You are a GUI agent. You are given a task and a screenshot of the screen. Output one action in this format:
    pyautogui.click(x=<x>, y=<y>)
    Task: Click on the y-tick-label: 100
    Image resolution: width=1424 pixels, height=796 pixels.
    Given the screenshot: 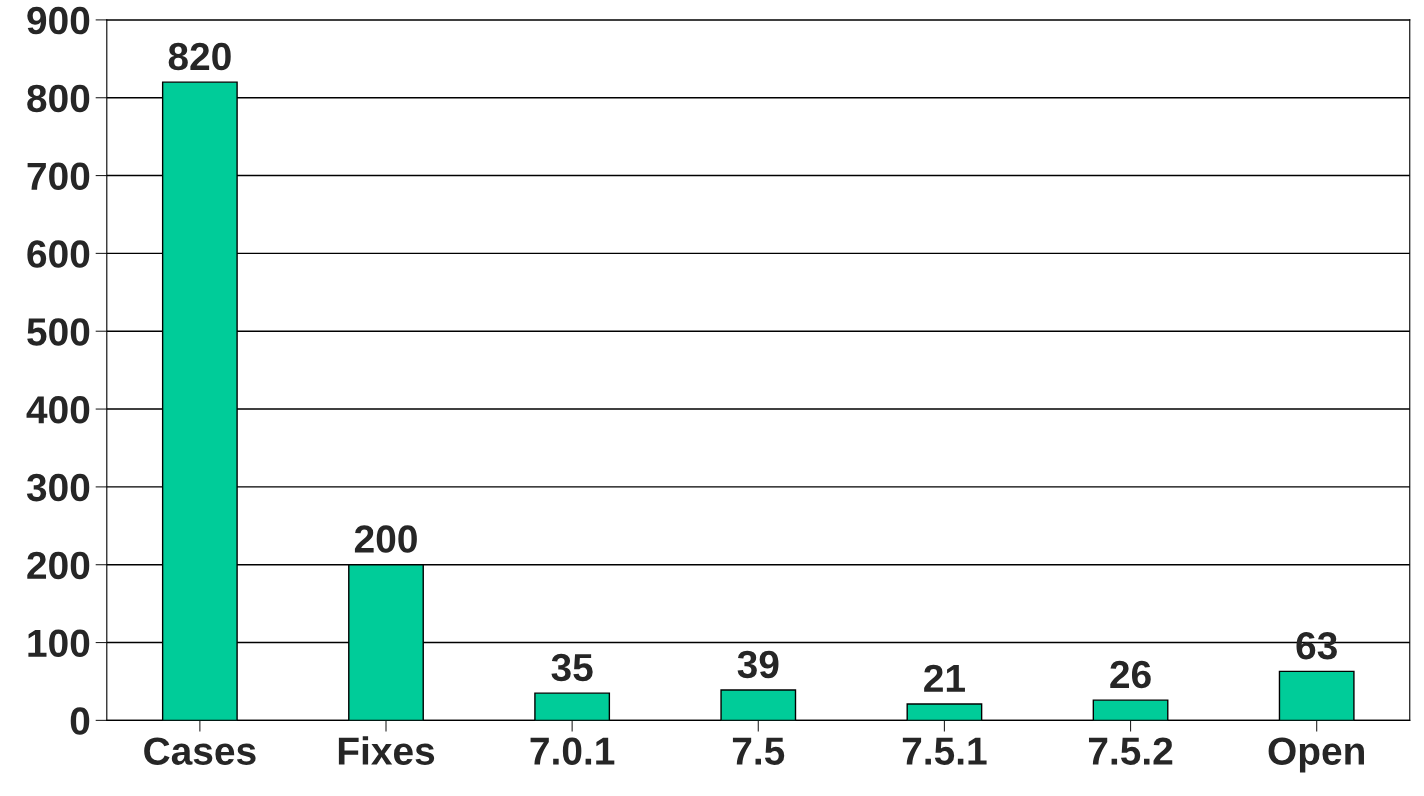 What is the action you would take?
    pyautogui.click(x=59, y=643)
    